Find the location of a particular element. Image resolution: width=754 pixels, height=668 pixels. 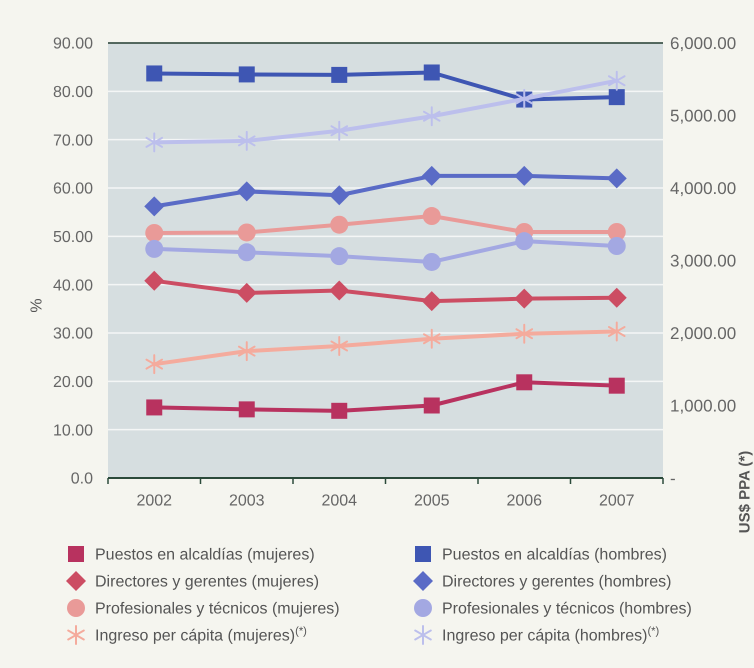

y2-tick-label: 1,000.00 is located at coordinates (703, 406).